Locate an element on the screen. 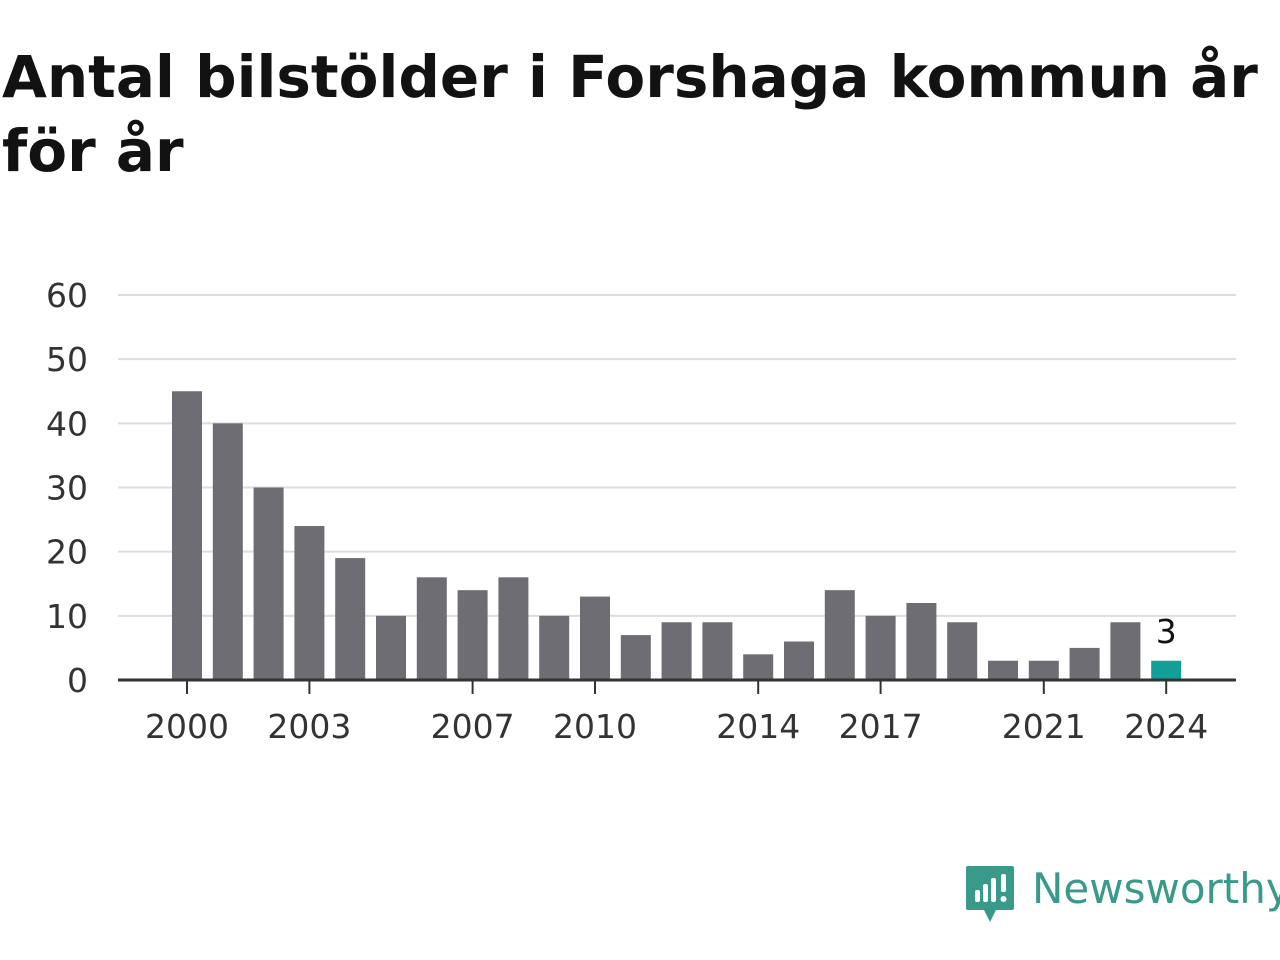 Image resolution: width=1280 pixels, height=960 pixels. bar-2014 is located at coordinates (758, 667).